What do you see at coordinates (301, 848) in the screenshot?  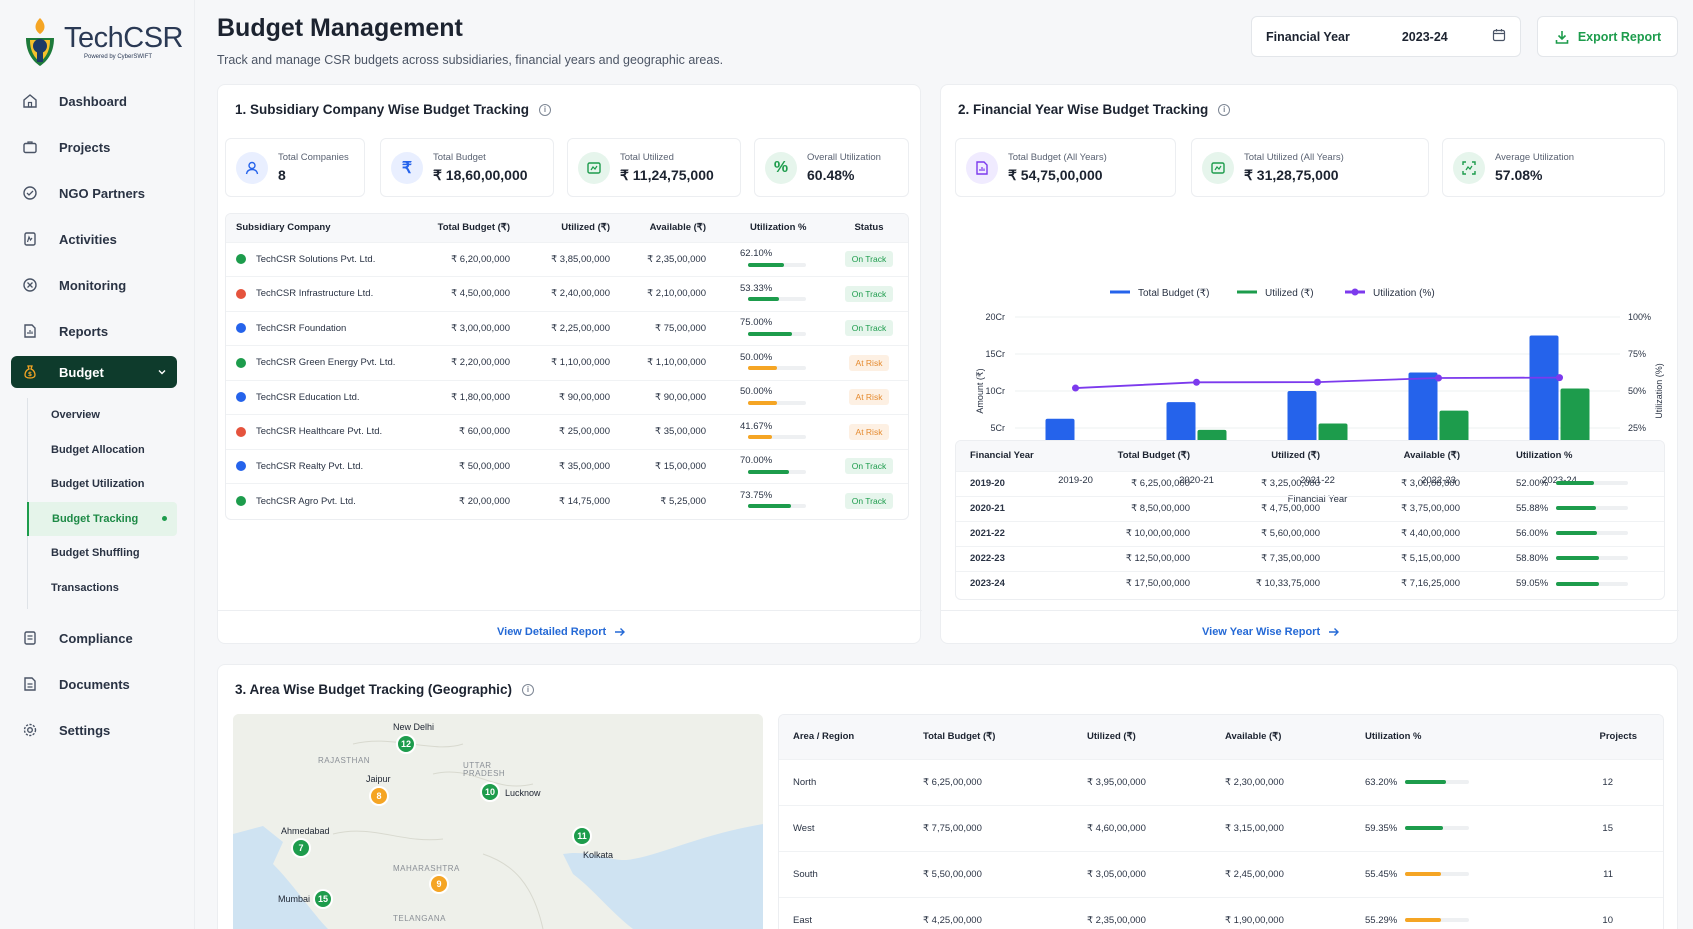 I see `map-pin: 7` at bounding box center [301, 848].